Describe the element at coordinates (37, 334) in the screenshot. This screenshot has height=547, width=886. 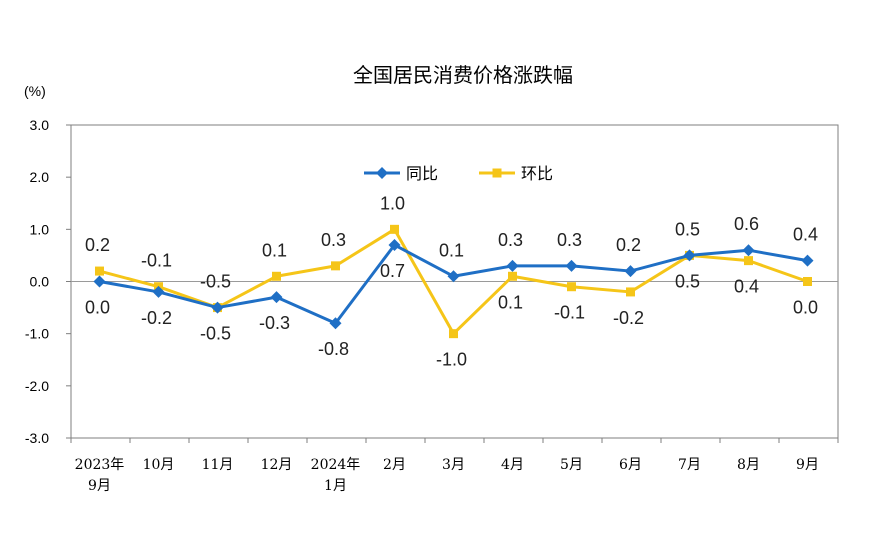
I see `y-tick-label: -1.0` at that location.